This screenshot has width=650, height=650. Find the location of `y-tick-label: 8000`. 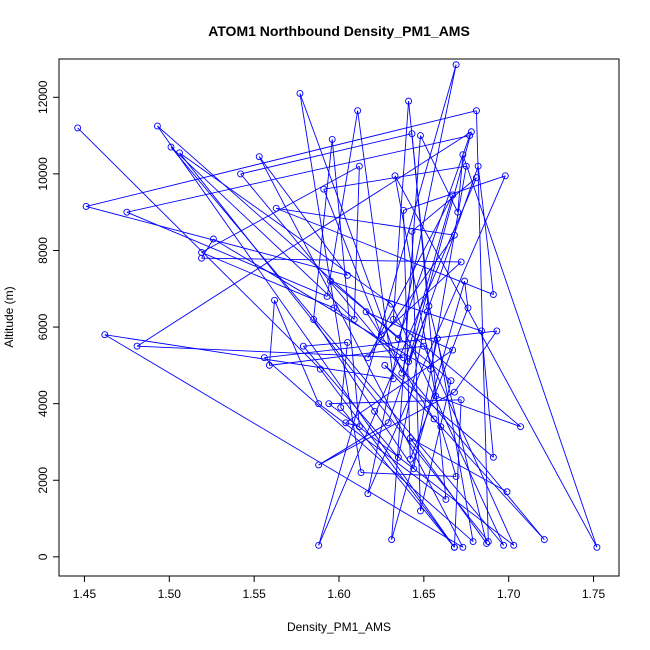

y-tick-label: 8000 is located at coordinates (43, 250).